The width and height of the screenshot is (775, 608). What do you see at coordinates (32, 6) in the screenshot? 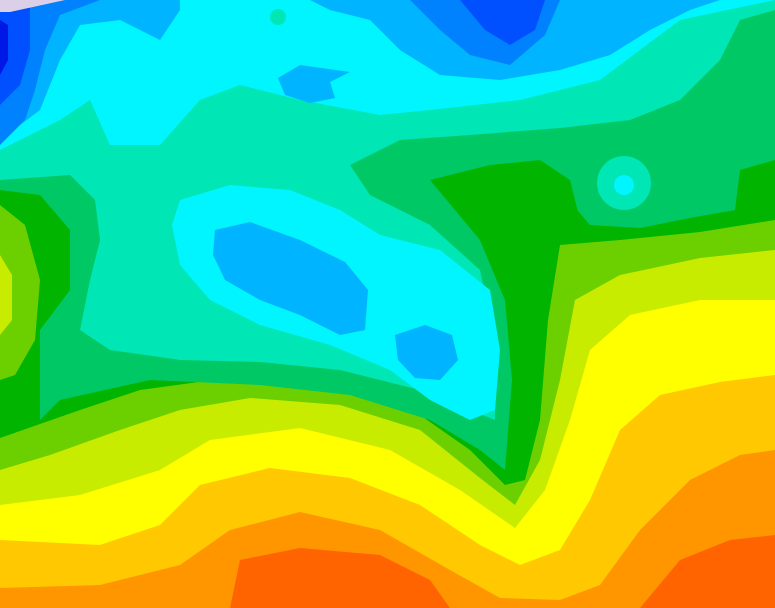
I see `corner-lavender` at bounding box center [32, 6].